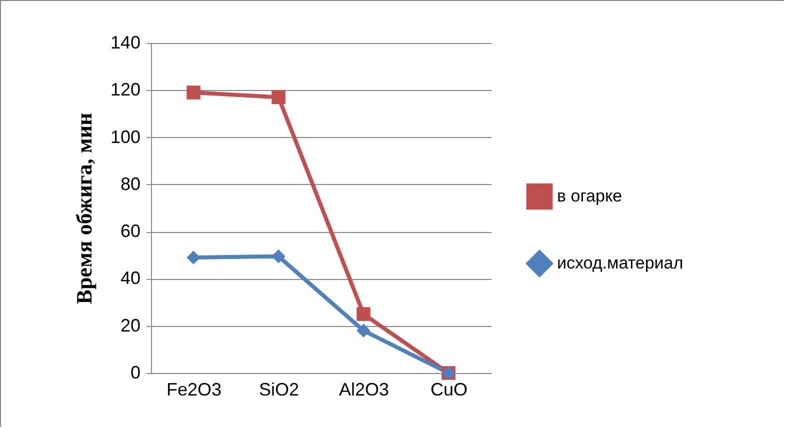  What do you see at coordinates (125, 90) in the screenshot?
I see `y-tick-label: 120` at bounding box center [125, 90].